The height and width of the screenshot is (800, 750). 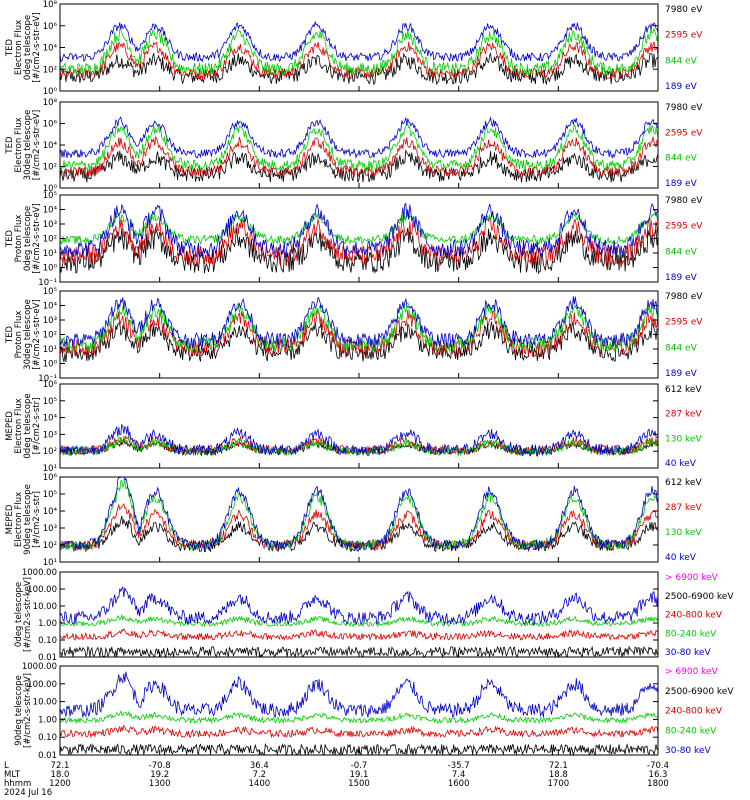 I want to click on legend-entry: 40 keV, so click(x=681, y=464).